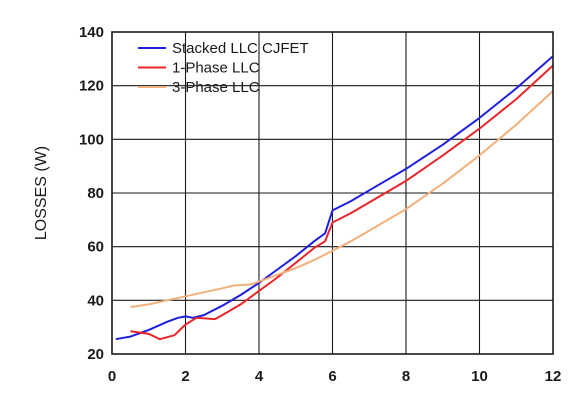 Image resolution: width=580 pixels, height=404 pixels. What do you see at coordinates (41, 193) in the screenshot?
I see `y-axis-label: LOSSES (W)` at bounding box center [41, 193].